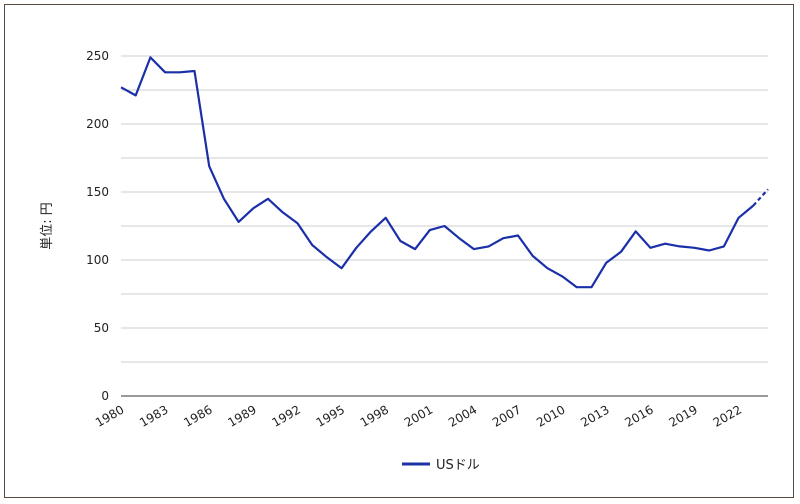  What do you see at coordinates (97, 56) in the screenshot?
I see `y-tick-label: 250` at bounding box center [97, 56].